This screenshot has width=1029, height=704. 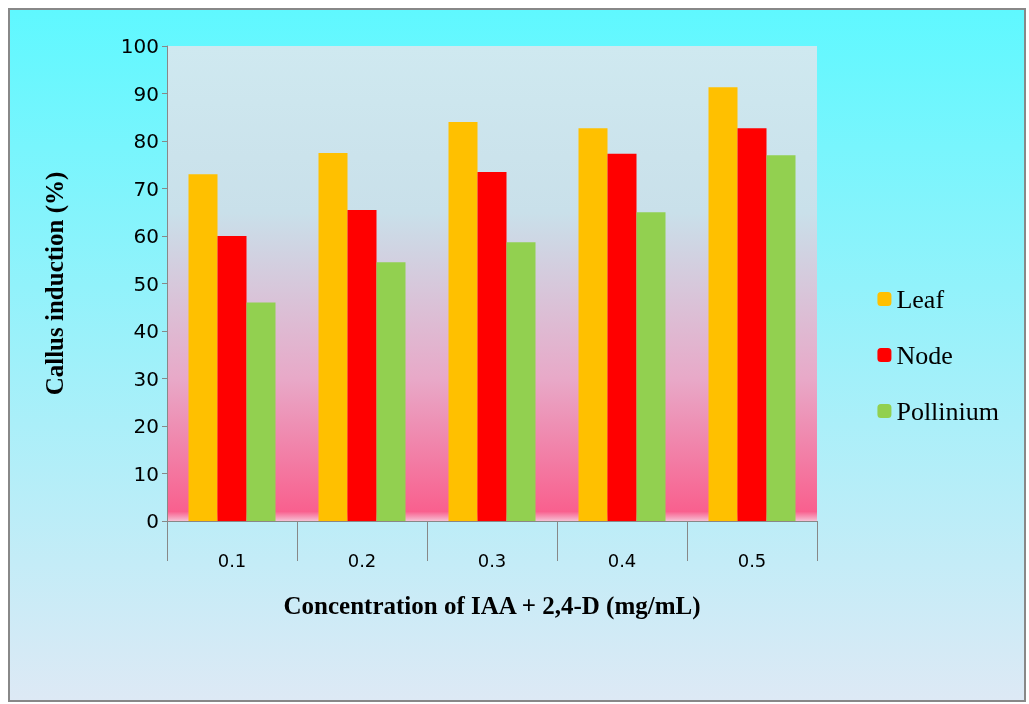 I want to click on x-tick-label: 0.1, so click(x=232, y=560).